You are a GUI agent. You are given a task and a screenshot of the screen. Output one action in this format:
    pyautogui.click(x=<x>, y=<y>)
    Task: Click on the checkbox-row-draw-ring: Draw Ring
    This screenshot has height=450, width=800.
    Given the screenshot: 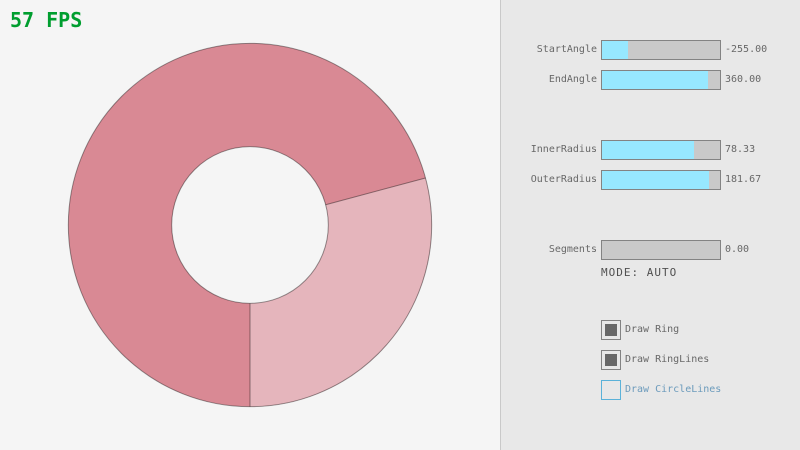 What is the action you would take?
    pyautogui.click(x=650, y=330)
    